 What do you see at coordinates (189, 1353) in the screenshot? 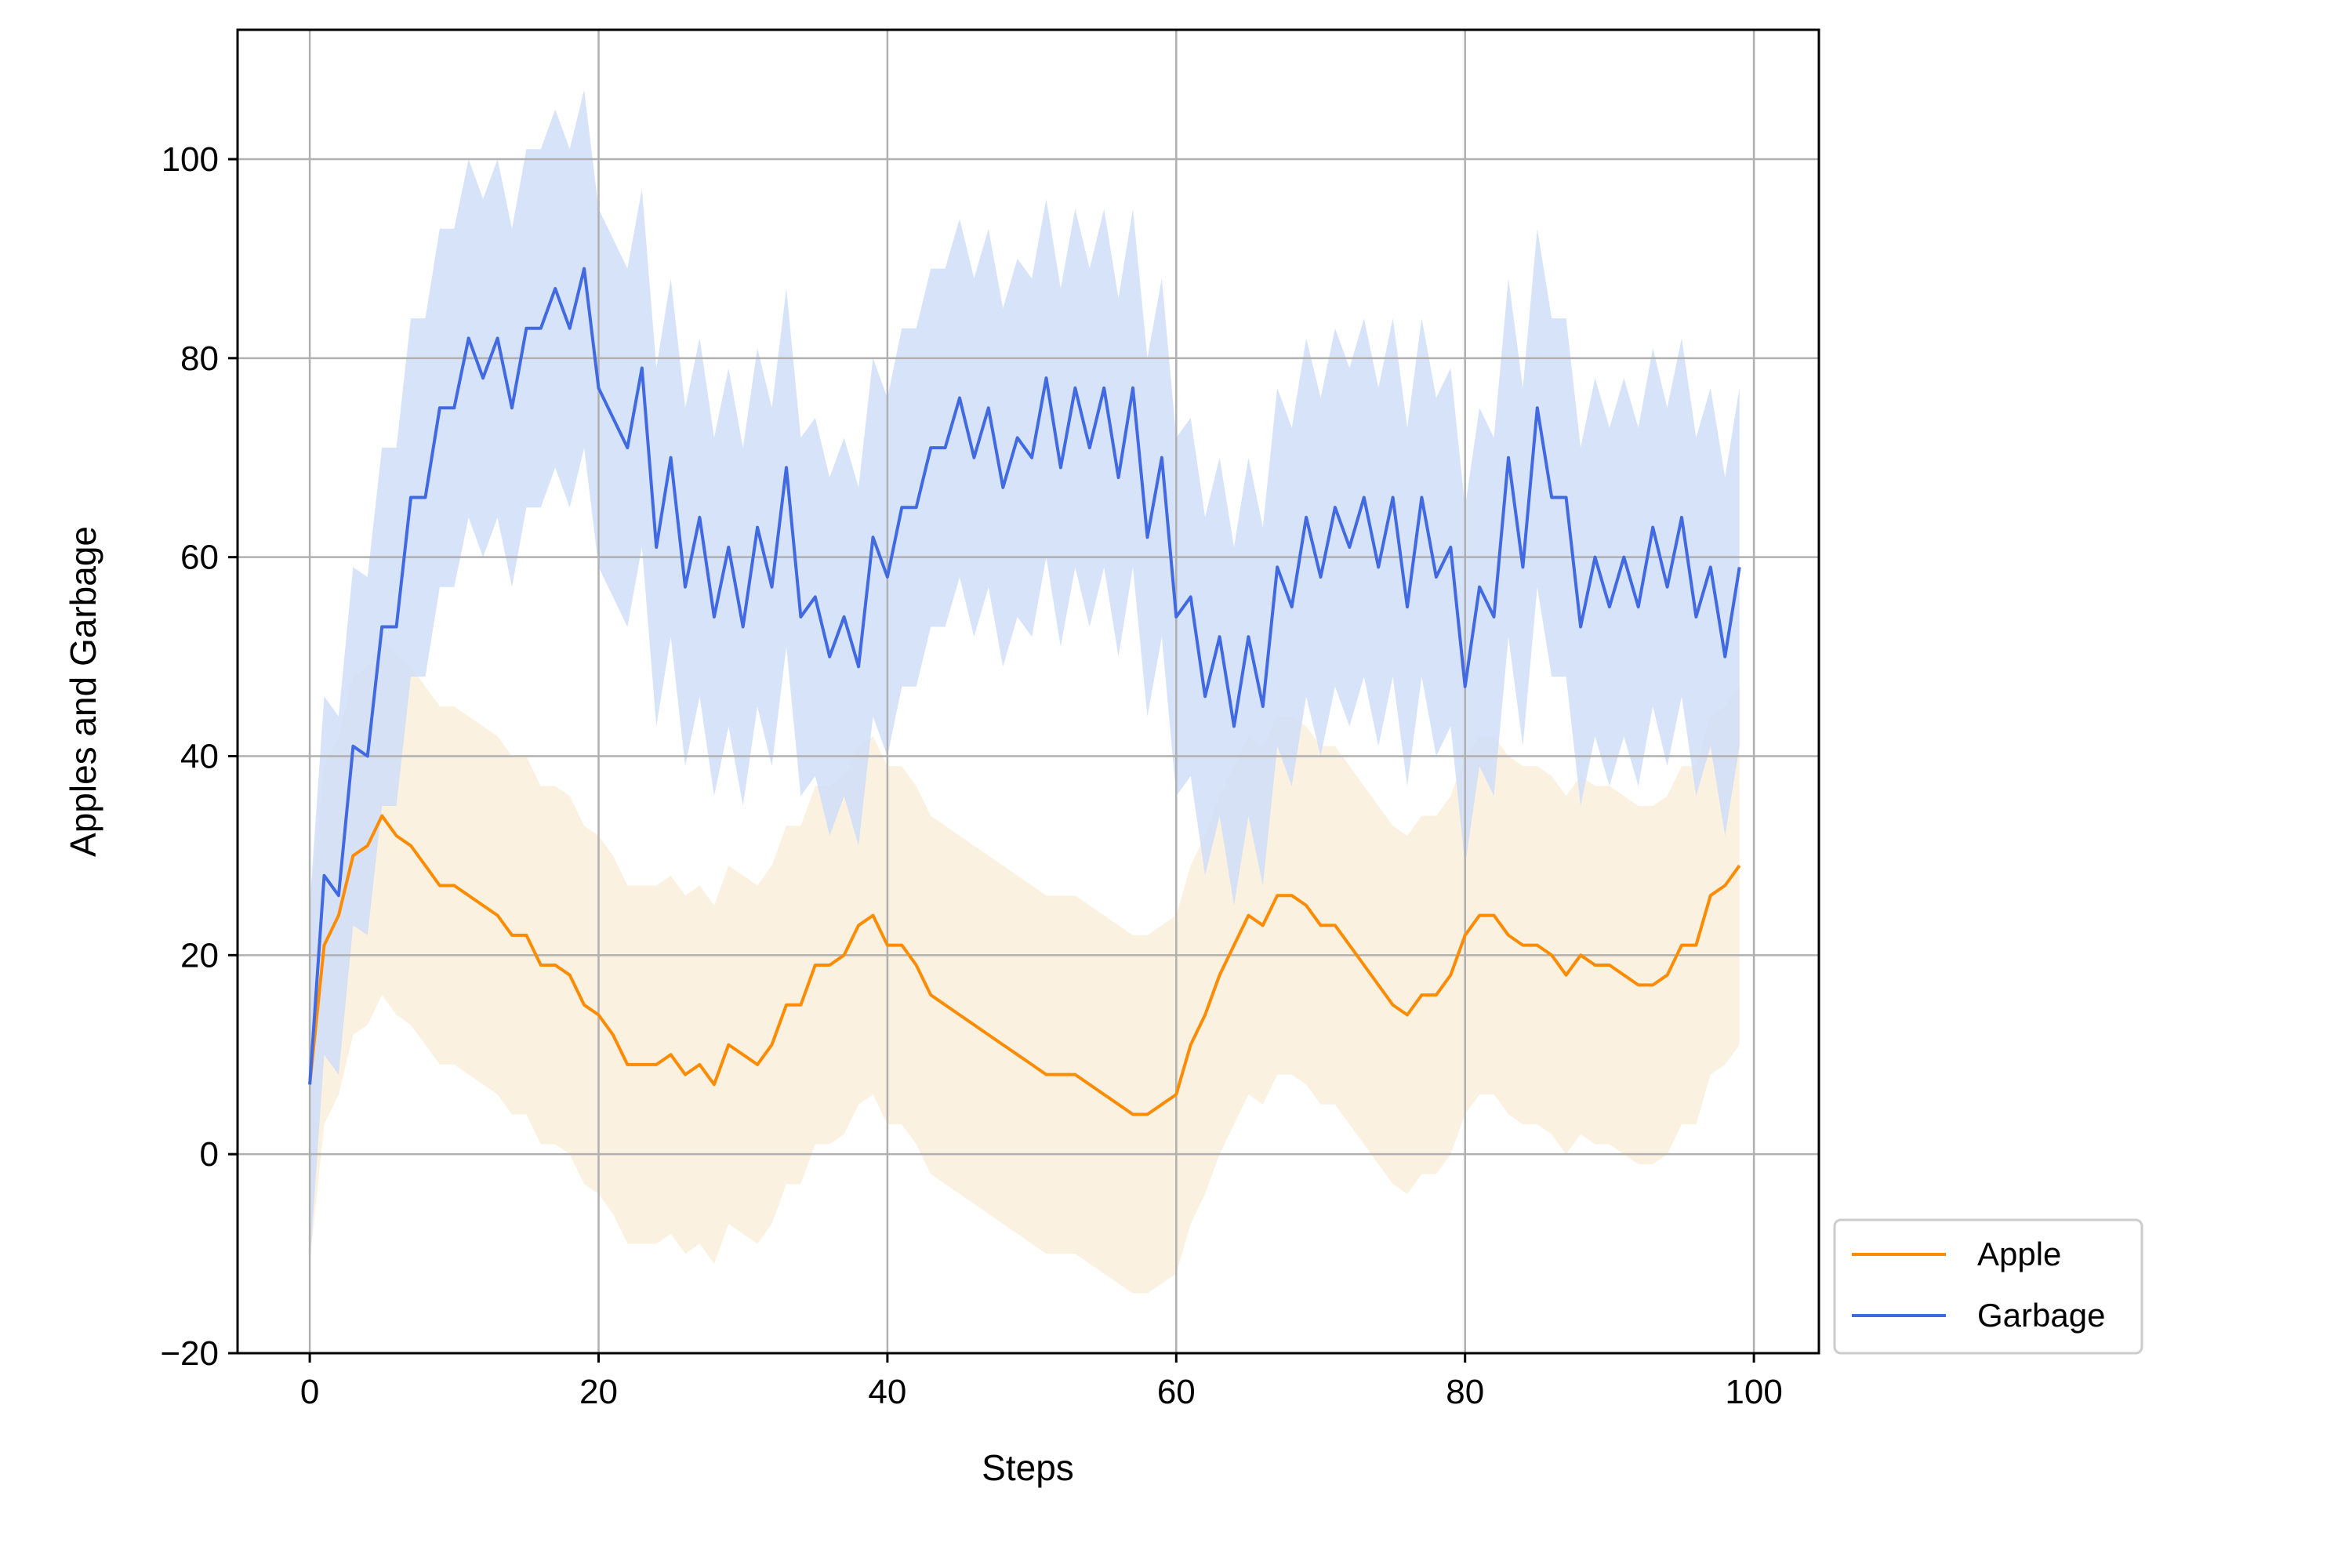
I see `y-tick-label: −20` at bounding box center [189, 1353].